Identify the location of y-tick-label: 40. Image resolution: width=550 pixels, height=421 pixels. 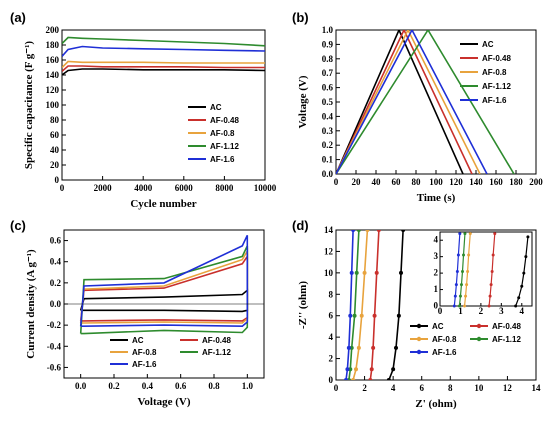
(55, 150).